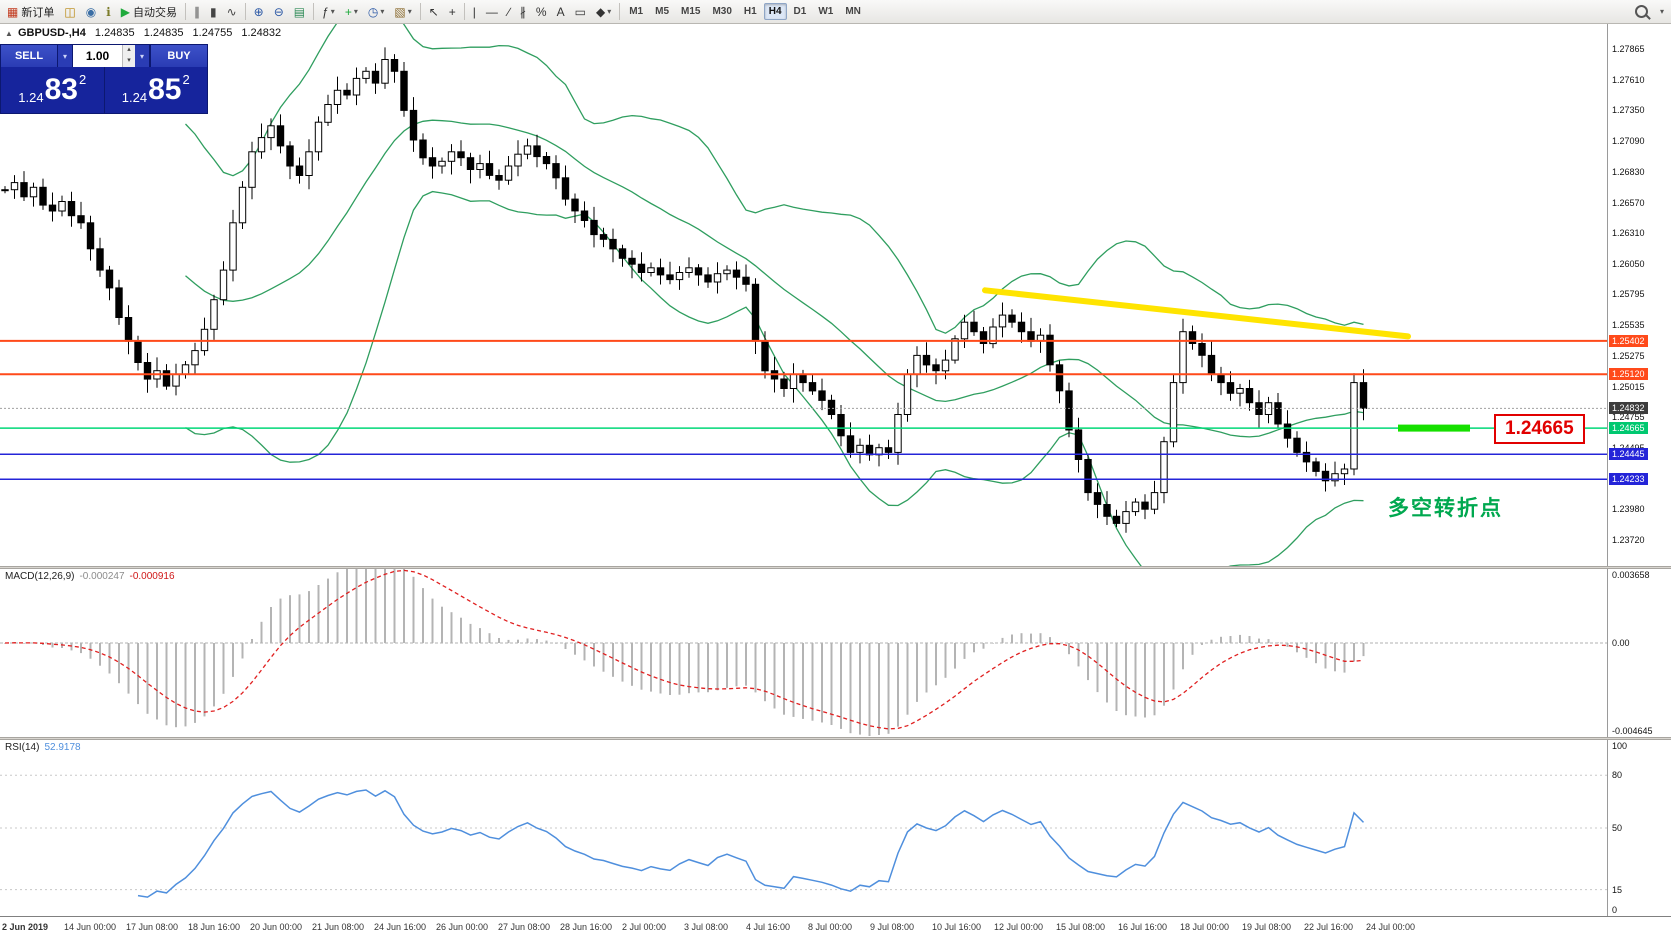 Image resolution: width=1671 pixels, height=946 pixels. What do you see at coordinates (1539, 429) in the screenshot?
I see `price-level-callout: 1.24665` at bounding box center [1539, 429].